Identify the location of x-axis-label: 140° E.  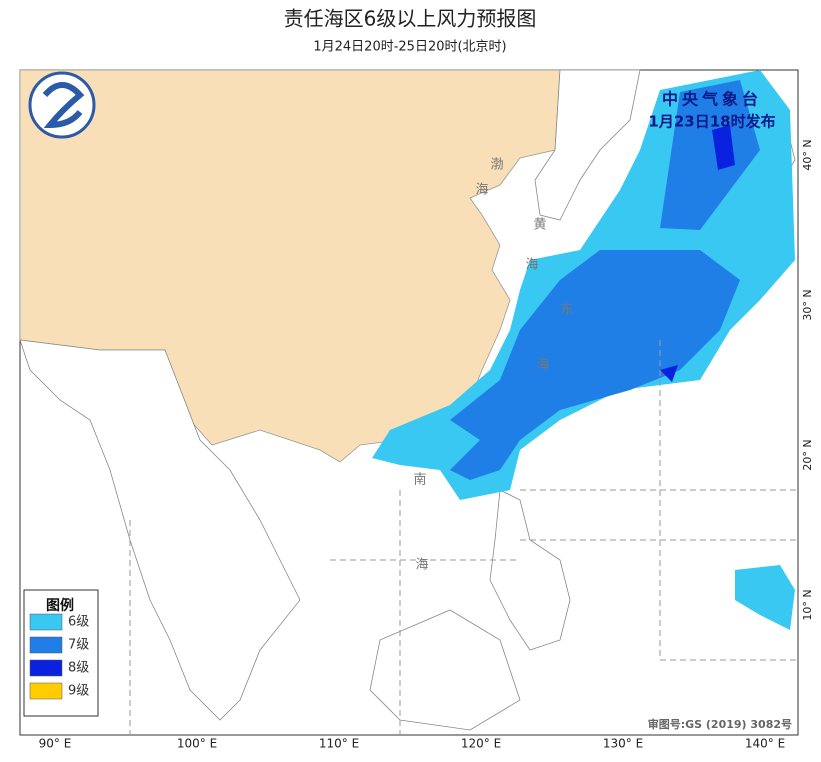
(765, 744).